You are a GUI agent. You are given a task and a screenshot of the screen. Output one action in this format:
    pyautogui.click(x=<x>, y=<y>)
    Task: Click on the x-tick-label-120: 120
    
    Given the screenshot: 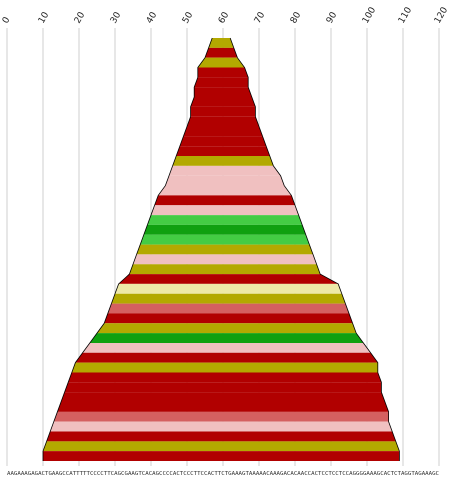 What is the action you would take?
    pyautogui.click(x=441, y=15)
    